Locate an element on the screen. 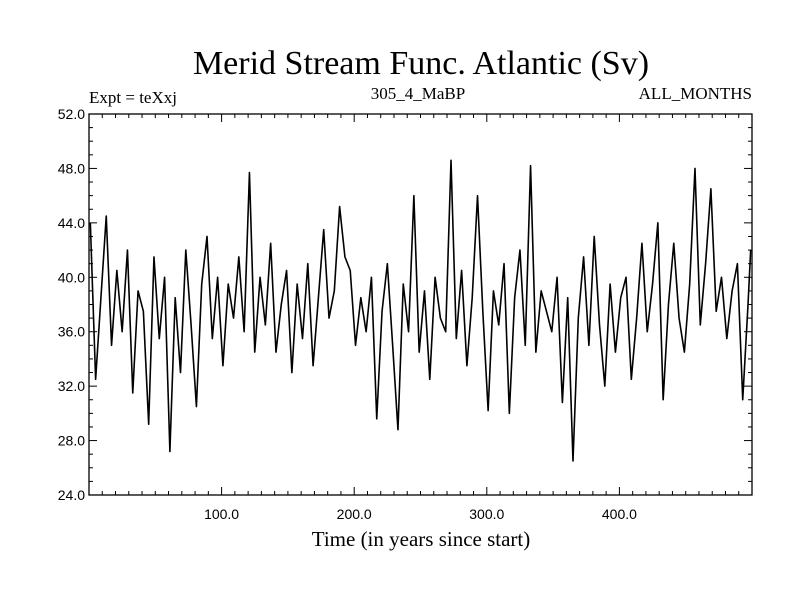 The width and height of the screenshot is (800, 600). y-tick-label: 44.0 is located at coordinates (71, 223).